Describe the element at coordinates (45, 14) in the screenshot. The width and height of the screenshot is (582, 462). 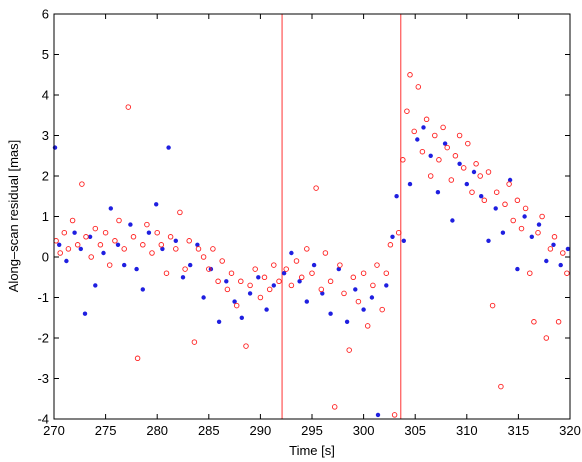
I see `y-tick-label: 6` at that location.